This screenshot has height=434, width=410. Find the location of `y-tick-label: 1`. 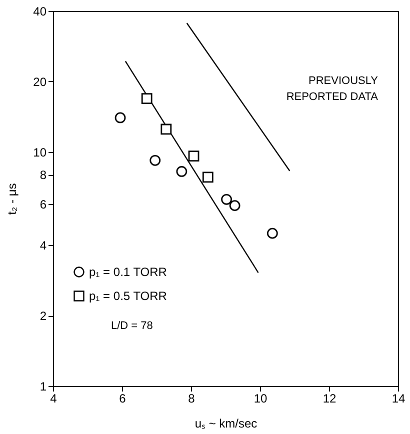

y-tick-label: 1 is located at coordinates (43, 387).